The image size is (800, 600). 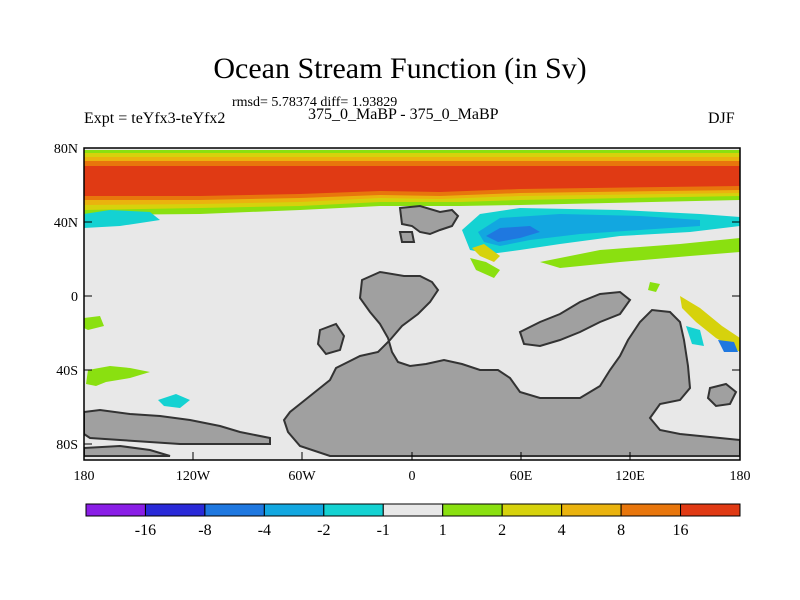 What do you see at coordinates (127, 450) in the screenshot?
I see `land-antarctic-west-small` at bounding box center [127, 450].